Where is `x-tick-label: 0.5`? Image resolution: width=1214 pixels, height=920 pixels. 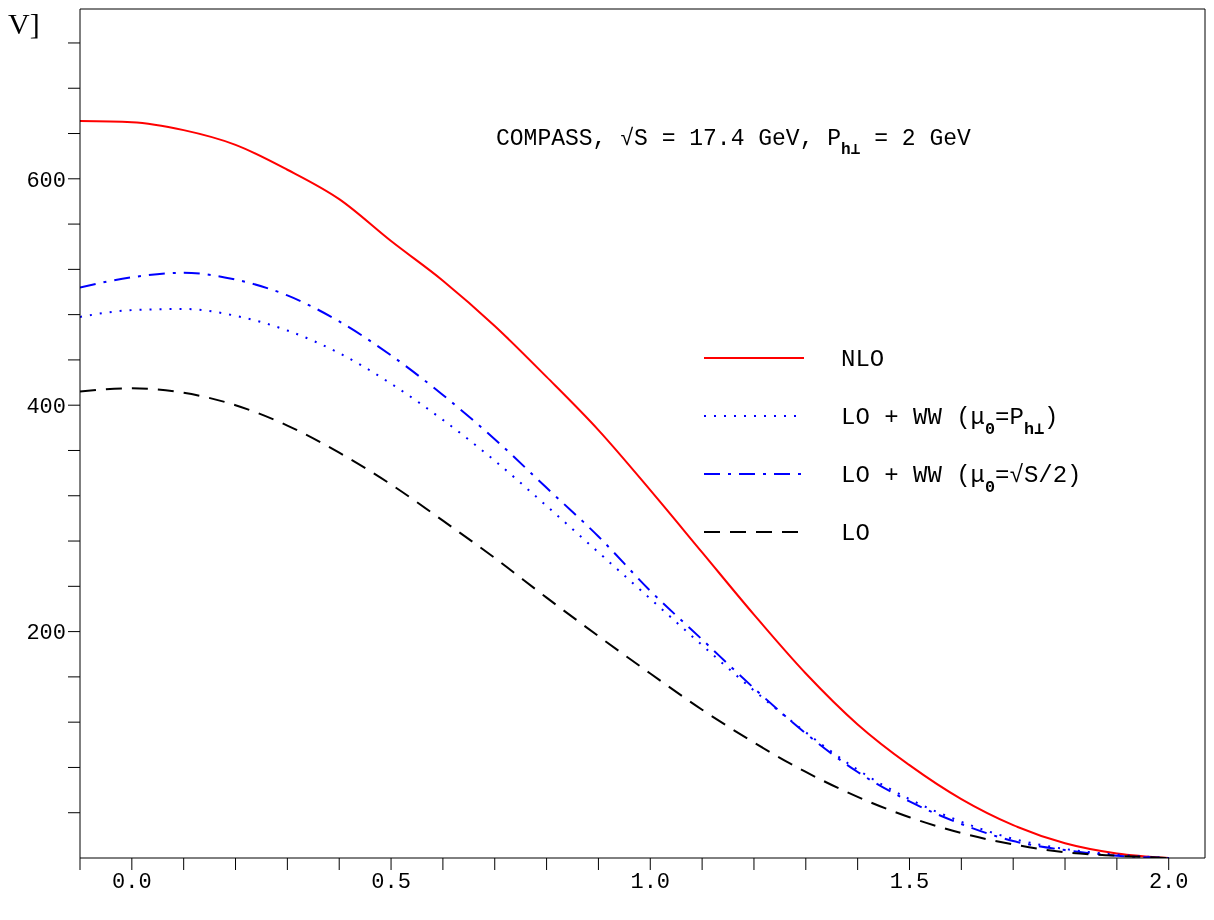 x-tick-label: 0.5 is located at coordinates (391, 882).